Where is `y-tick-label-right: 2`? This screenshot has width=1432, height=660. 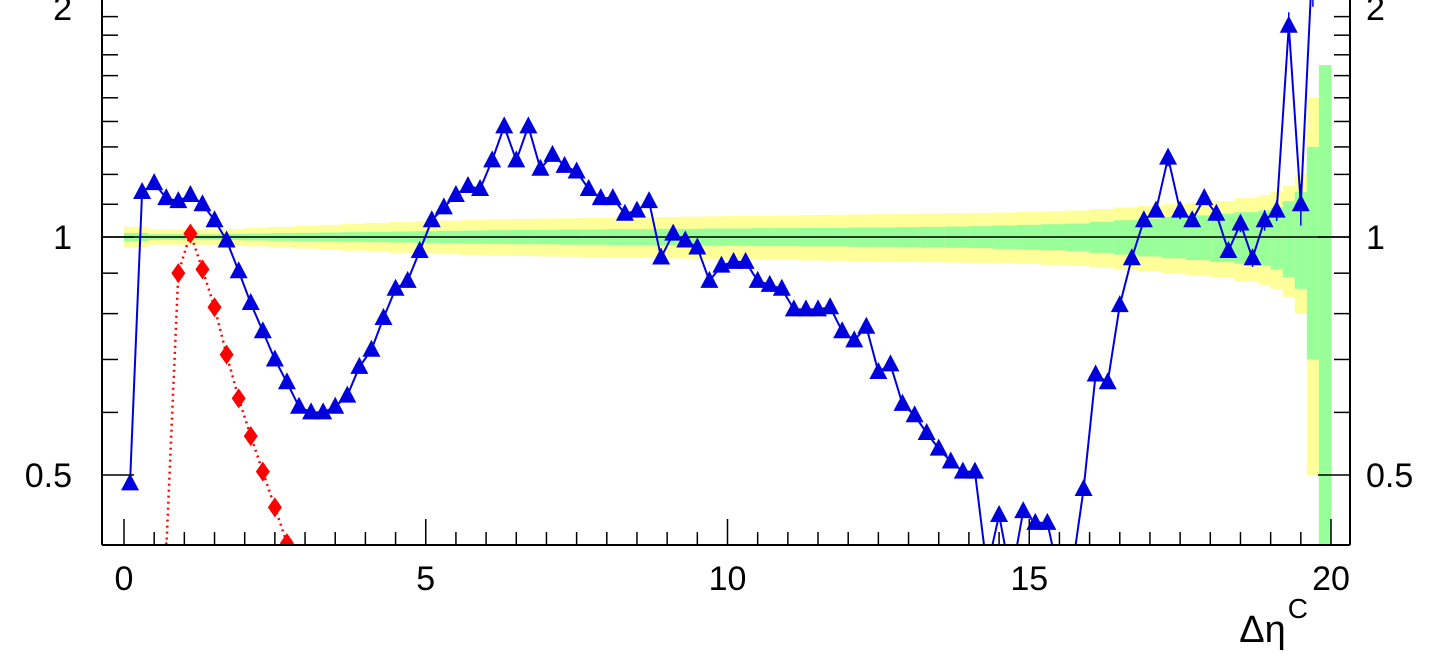 y-tick-label-right: 2 is located at coordinates (1375, 14).